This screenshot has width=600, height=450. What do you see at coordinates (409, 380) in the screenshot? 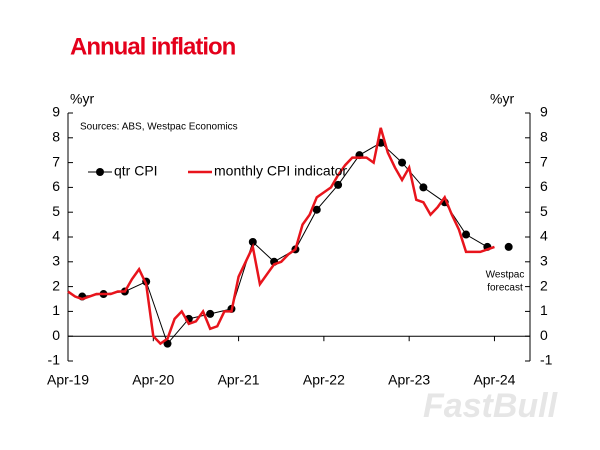
I see `x-tick-label: Apr-23` at bounding box center [409, 380].